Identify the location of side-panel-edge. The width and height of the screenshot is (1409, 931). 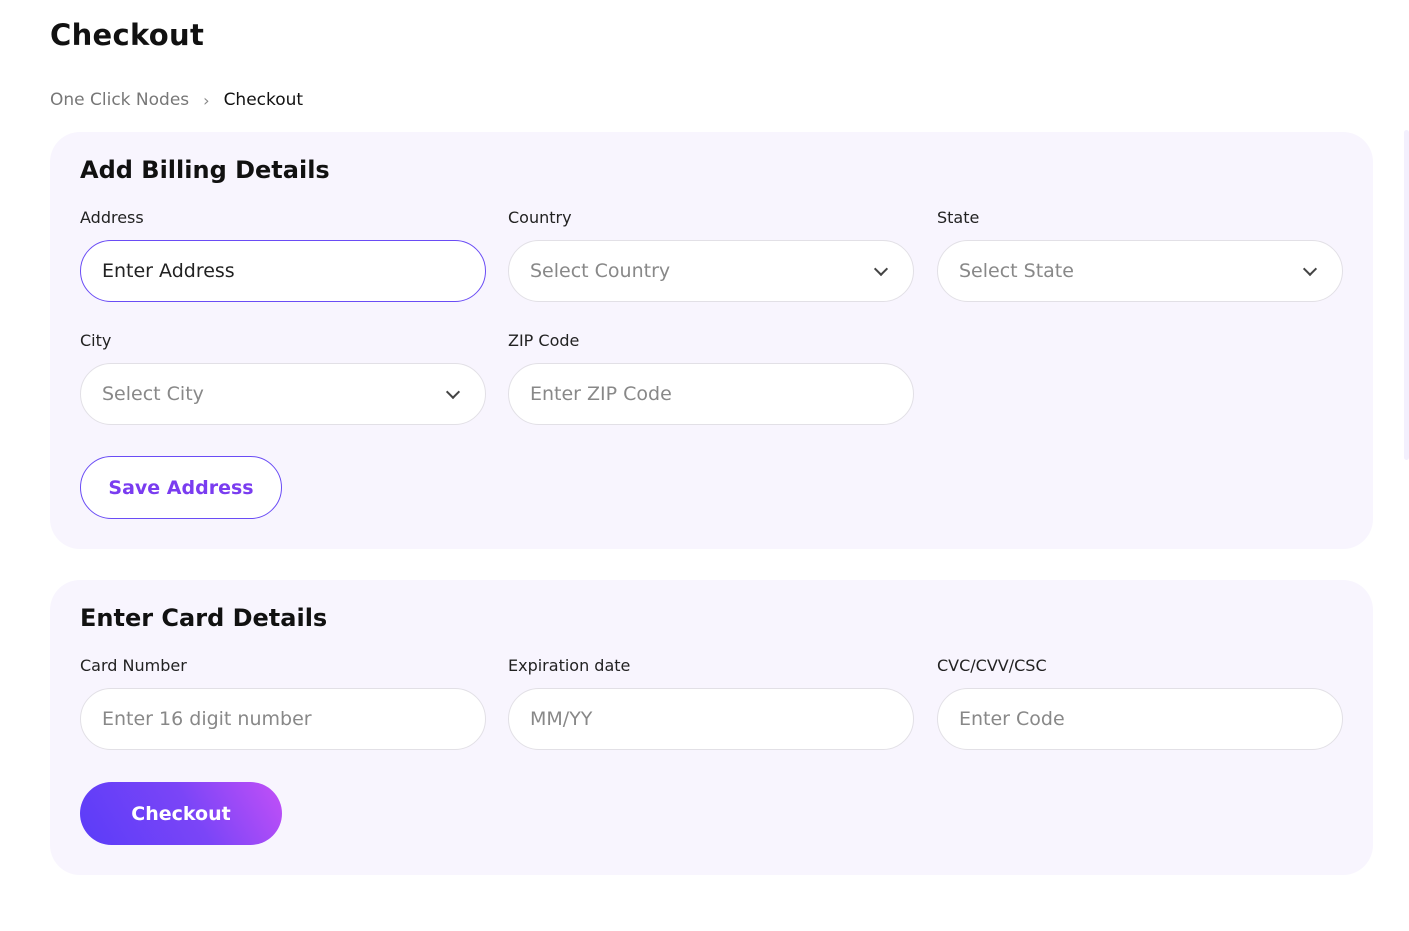
(1406, 295).